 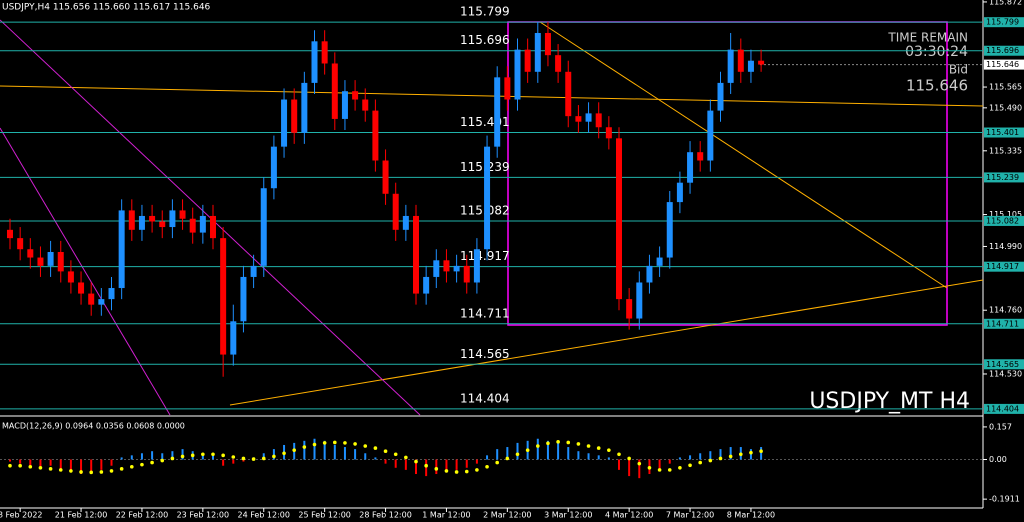 I want to click on level-axis-label: 114.404, so click(x=1002, y=408).